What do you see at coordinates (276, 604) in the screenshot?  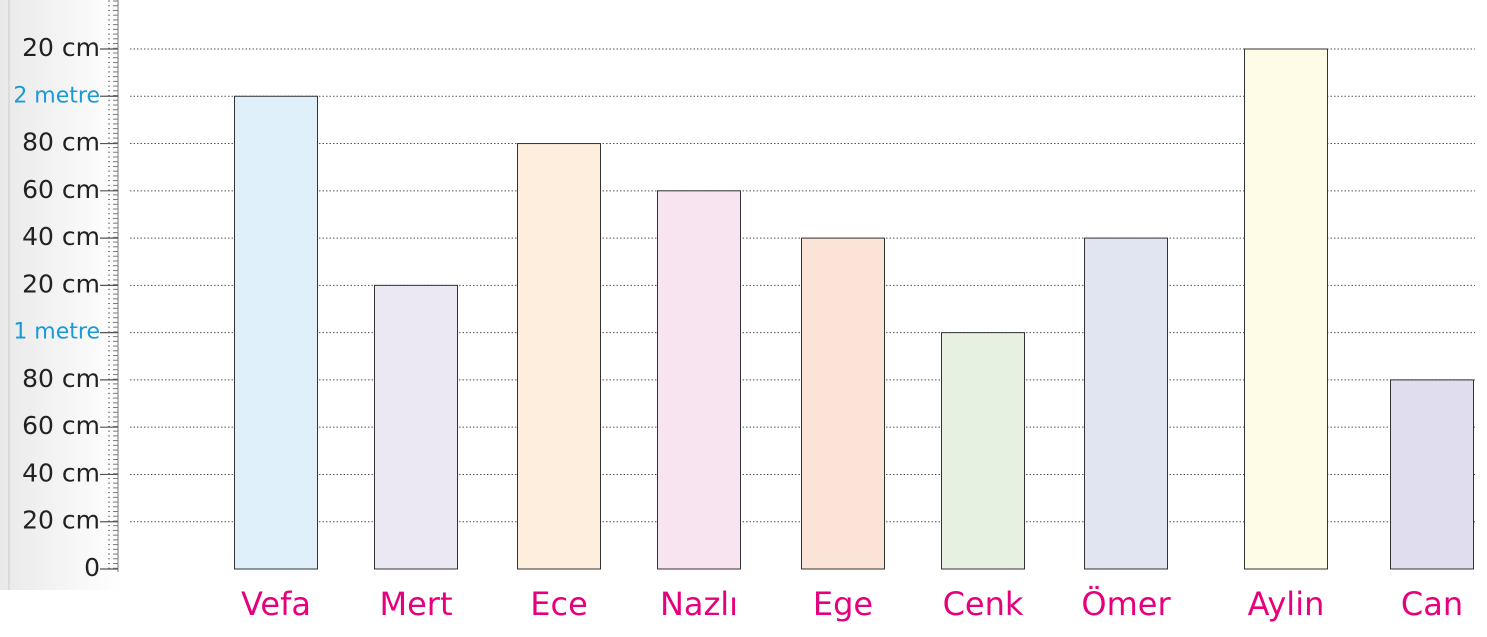 I see `x-tick-label: Vefa` at bounding box center [276, 604].